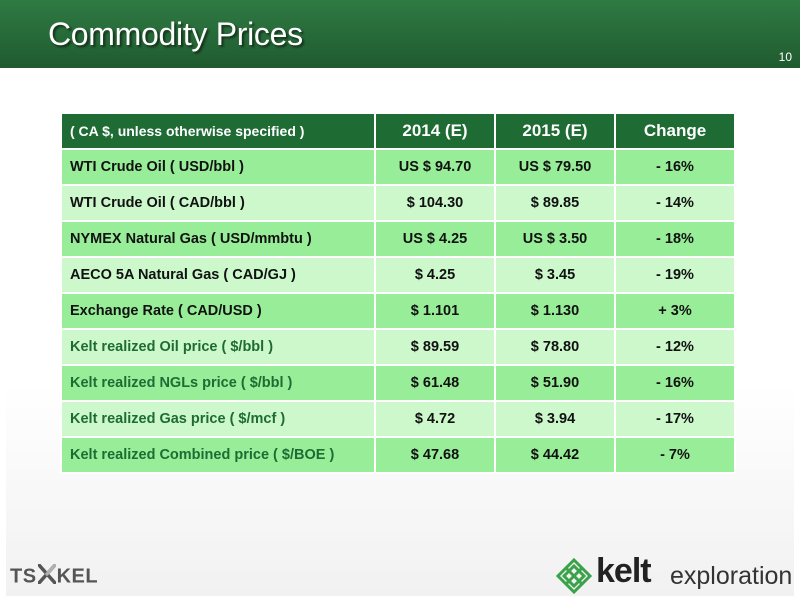  What do you see at coordinates (218, 239) in the screenshot?
I see `row-label: NYMEX Natural Gas ( USD/mmbtu )` at bounding box center [218, 239].